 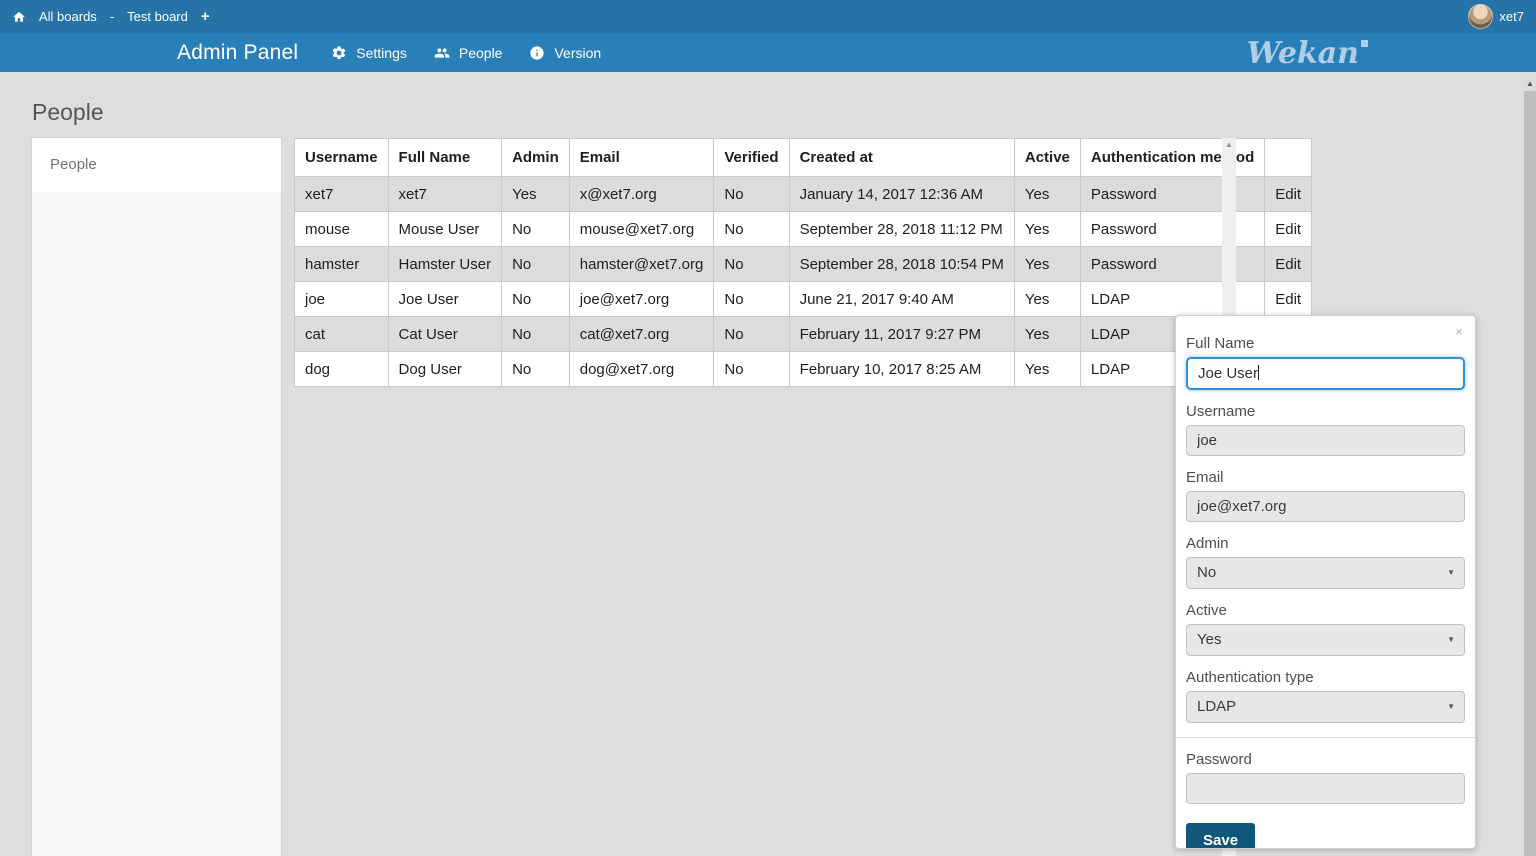 What do you see at coordinates (19, 17) in the screenshot?
I see `home-icon` at bounding box center [19, 17].